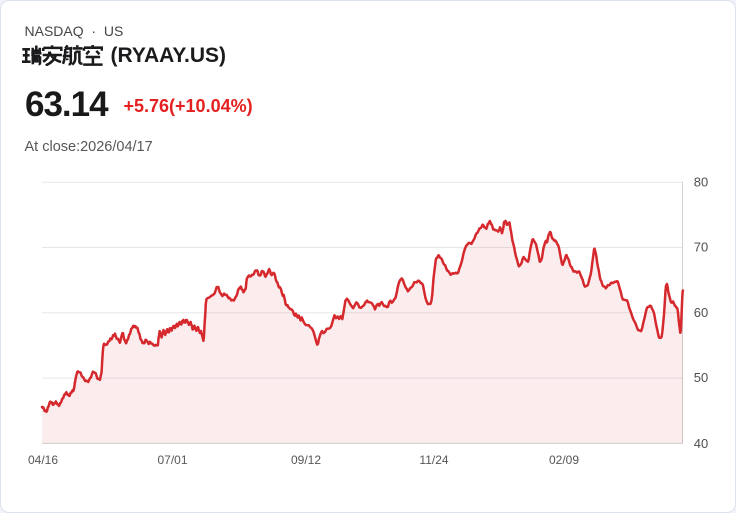 Image resolution: width=736 pixels, height=513 pixels. Describe the element at coordinates (701, 181) in the screenshot. I see `svg-text: 80` at that location.